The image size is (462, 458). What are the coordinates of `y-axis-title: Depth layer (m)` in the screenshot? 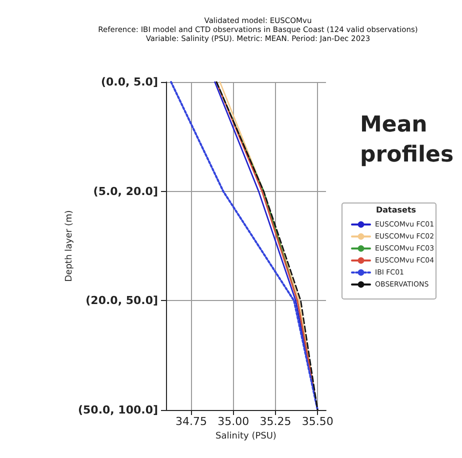 It's located at (69, 246).